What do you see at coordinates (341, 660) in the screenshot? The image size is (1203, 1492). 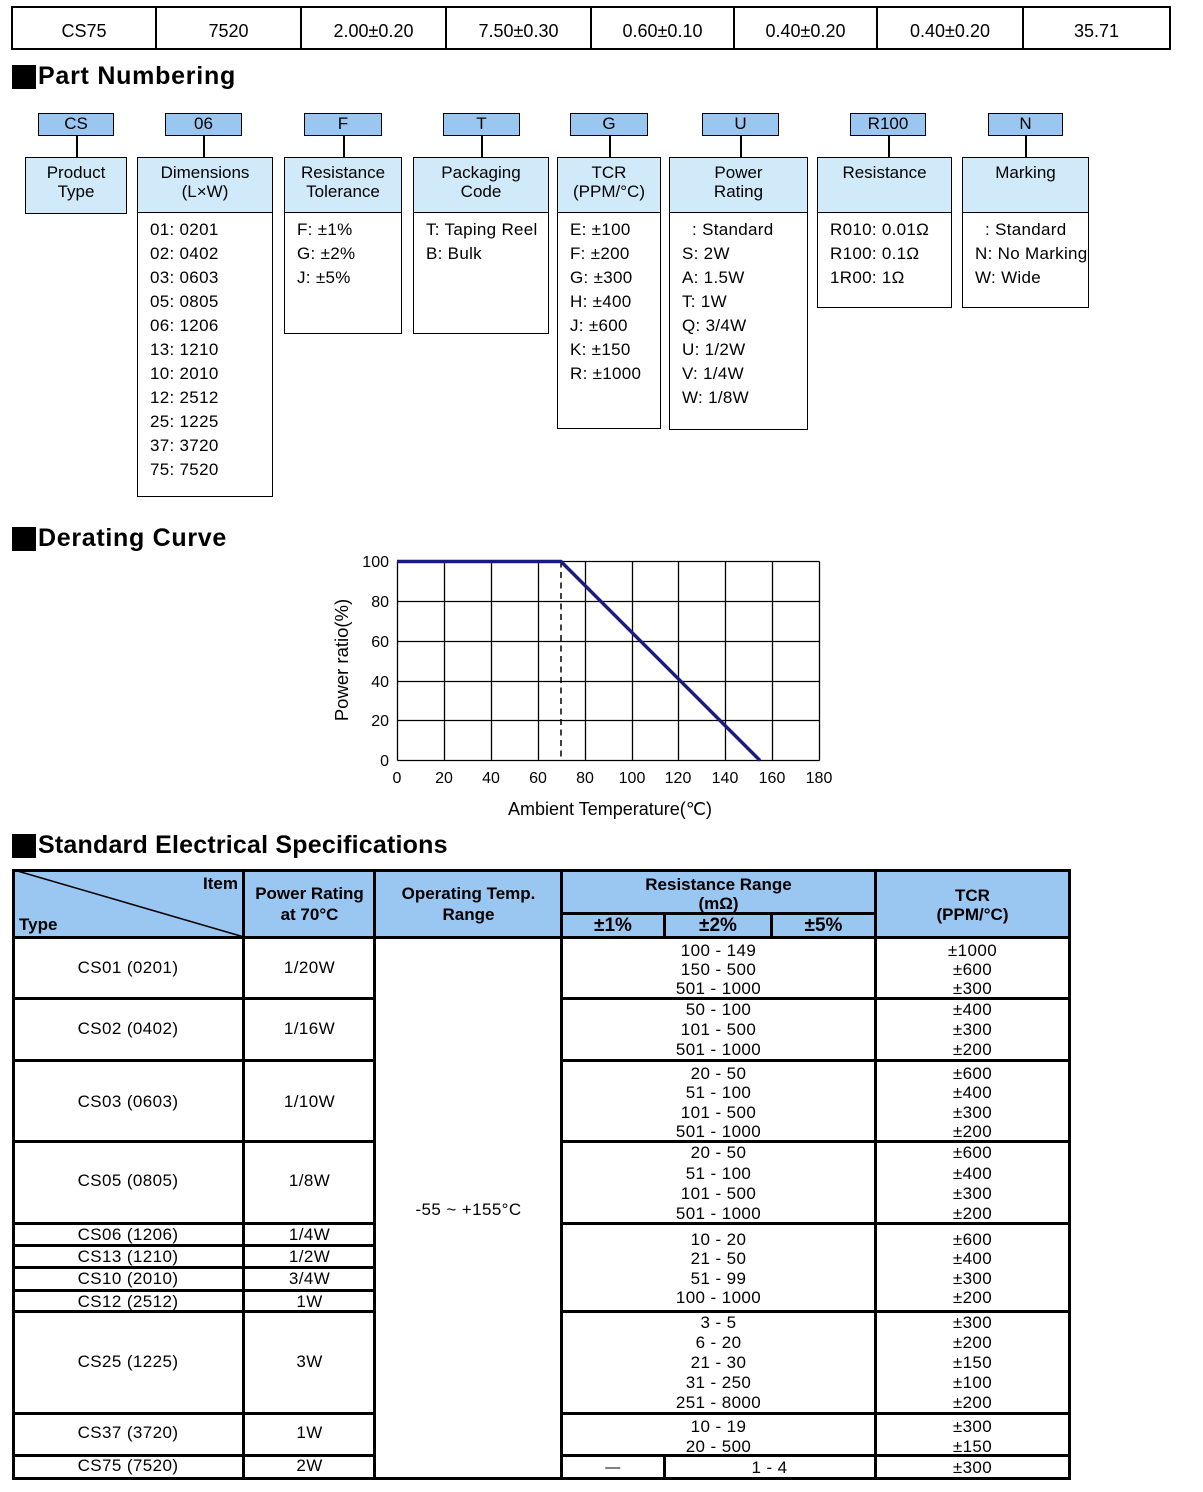 I see `svg-text: Power ratio(%)` at bounding box center [341, 660].